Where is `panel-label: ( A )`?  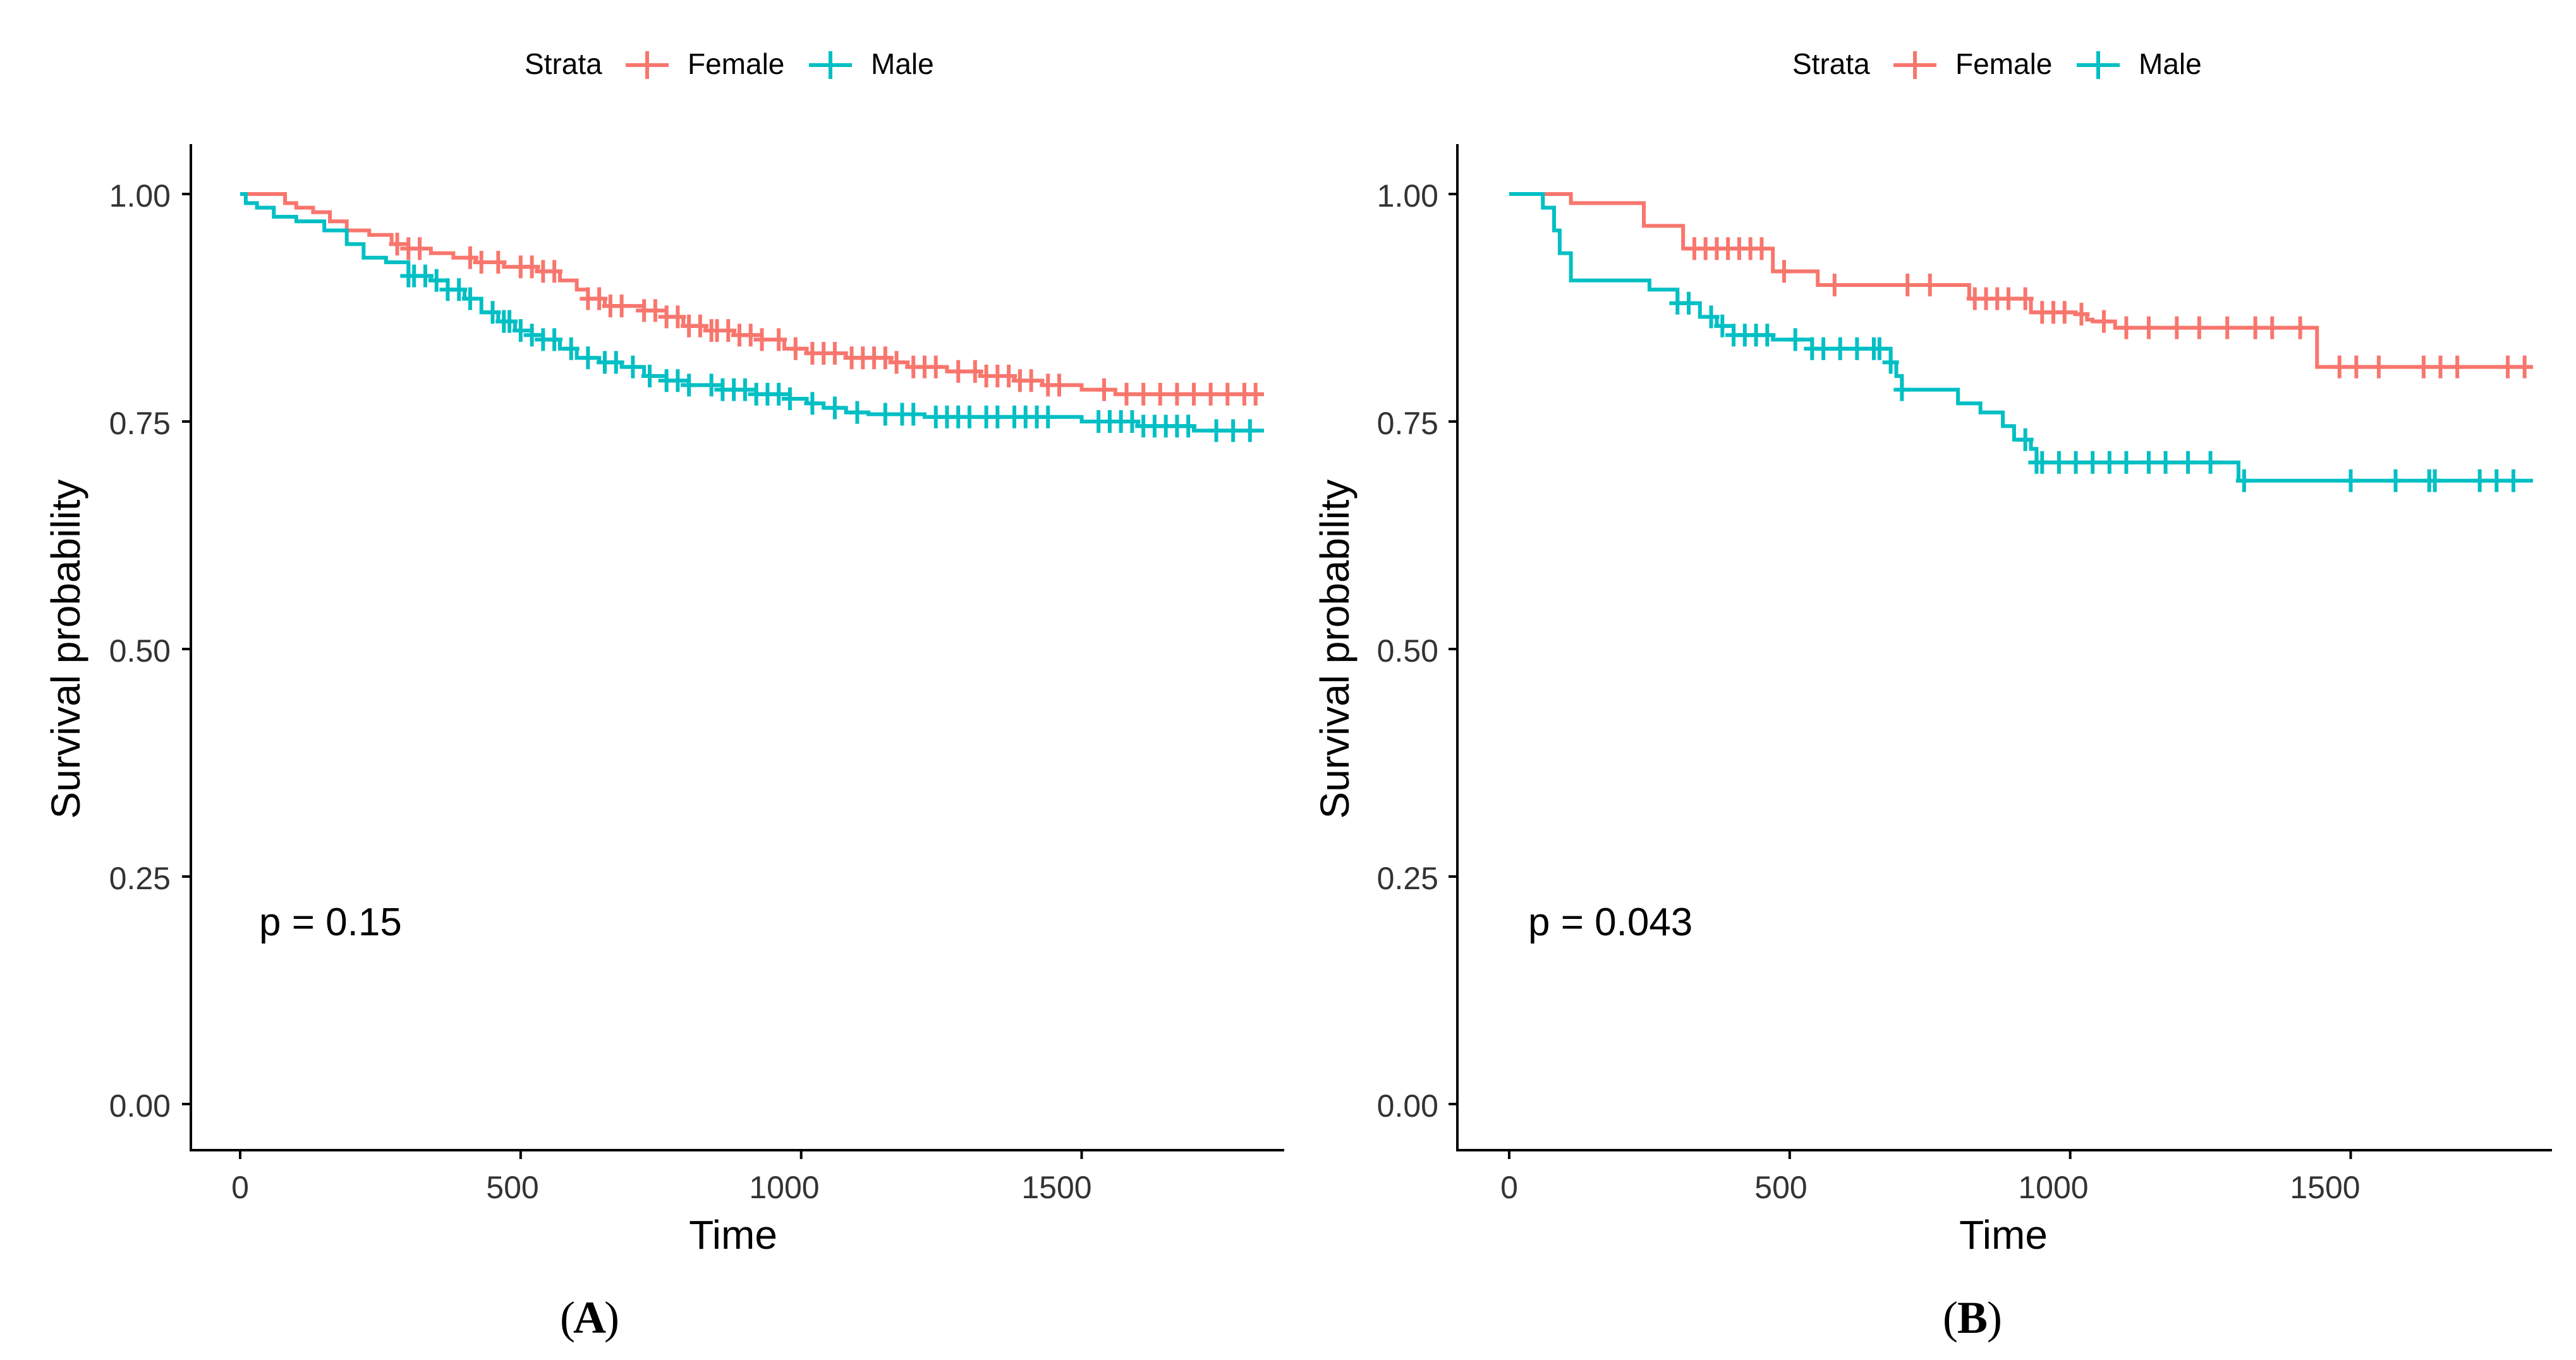
panel-label: ( A ) is located at coordinates (589, 1317).